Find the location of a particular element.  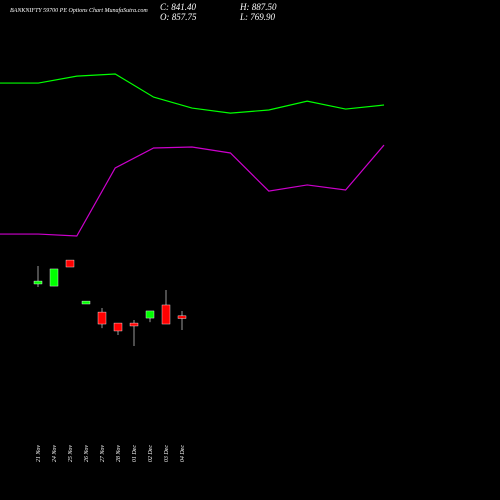

x-tick-label: 03 Dec is located at coordinates (167, 453).